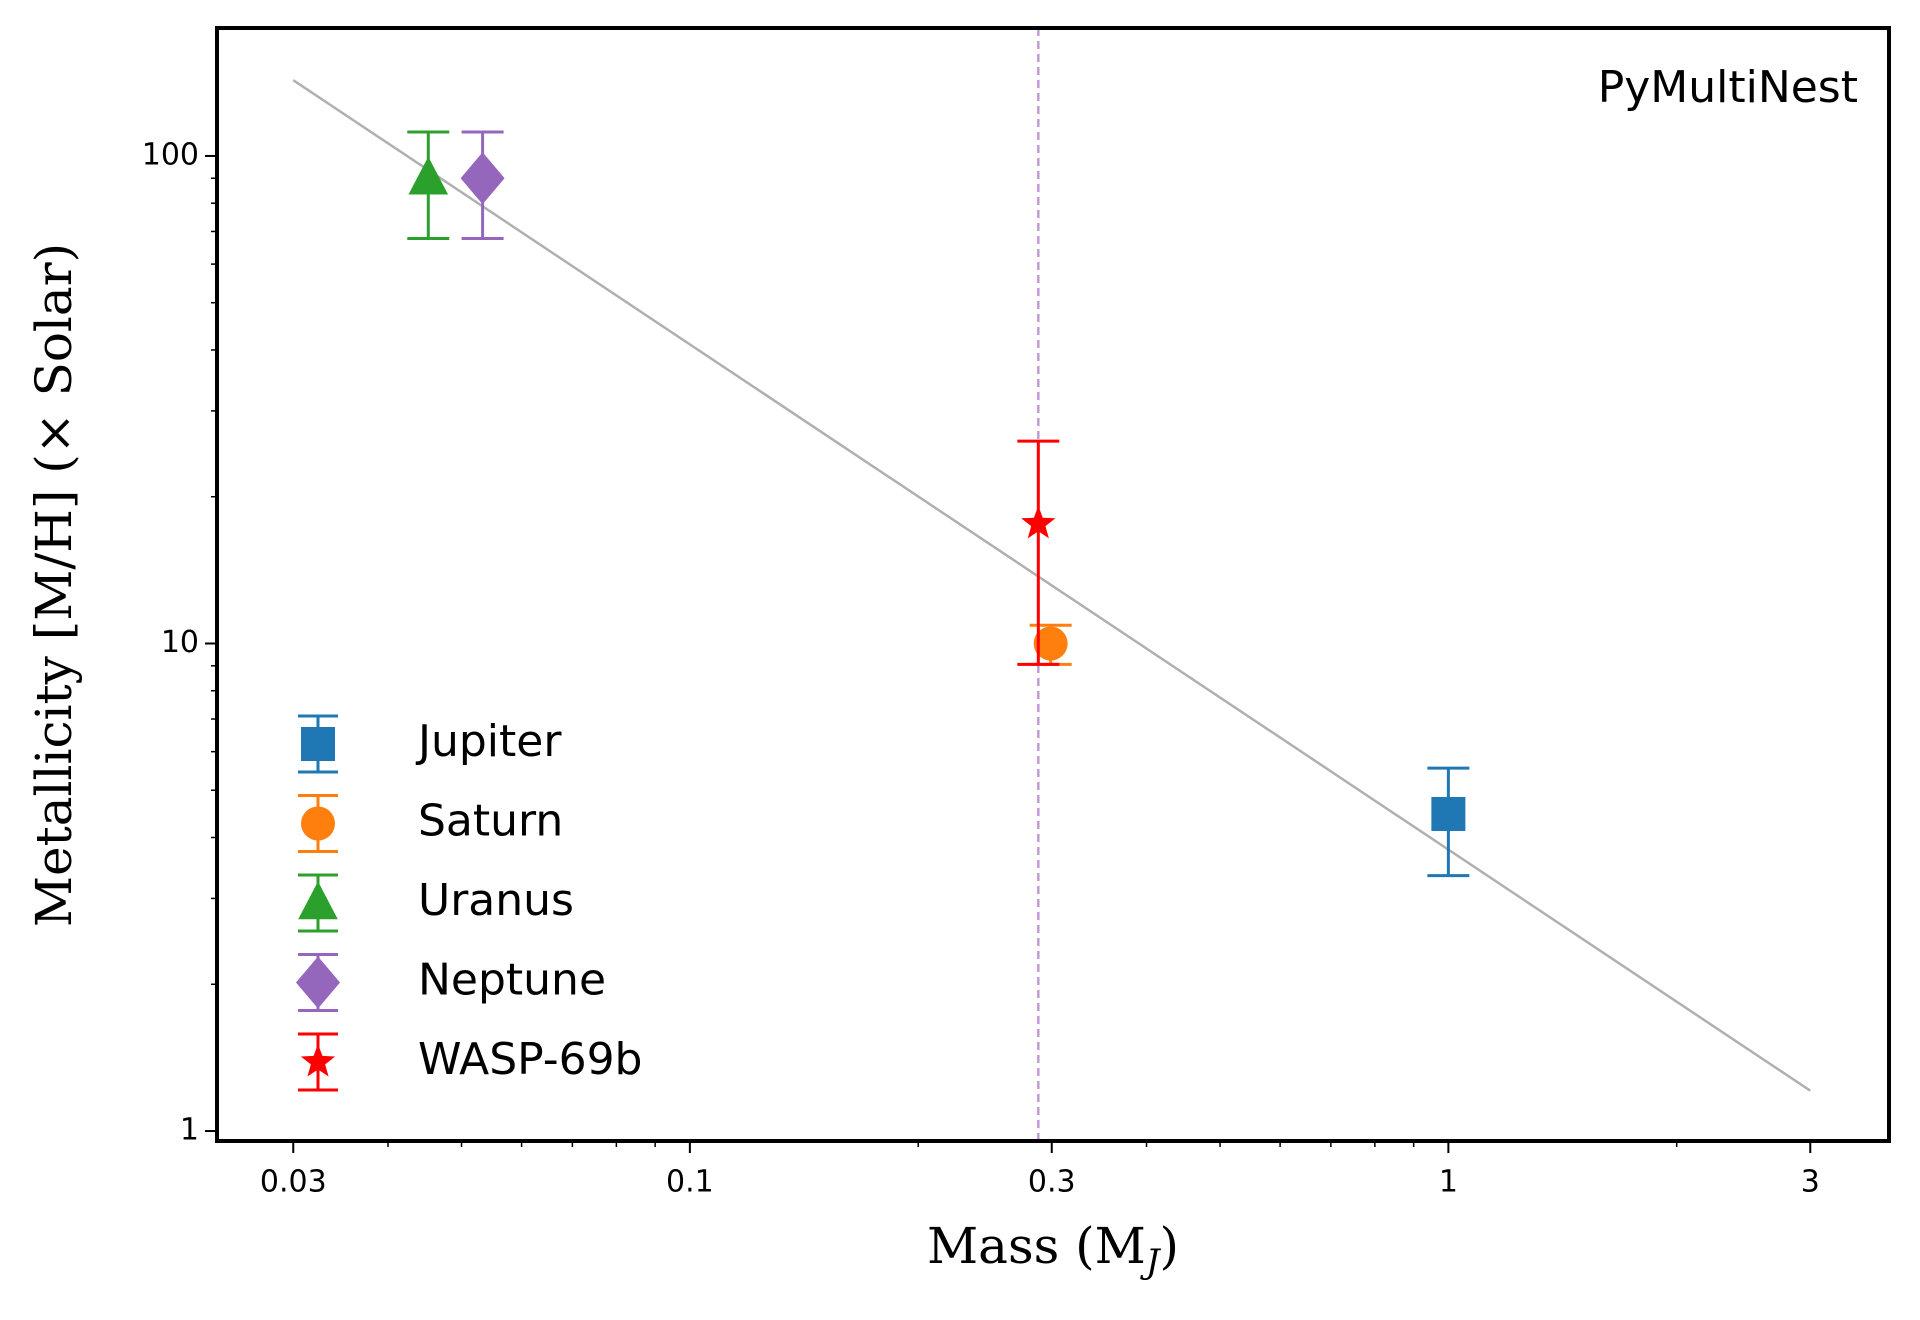 Image resolution: width=1920 pixels, height=1320 pixels. I want to click on legend-label: Neptune, so click(512, 980).